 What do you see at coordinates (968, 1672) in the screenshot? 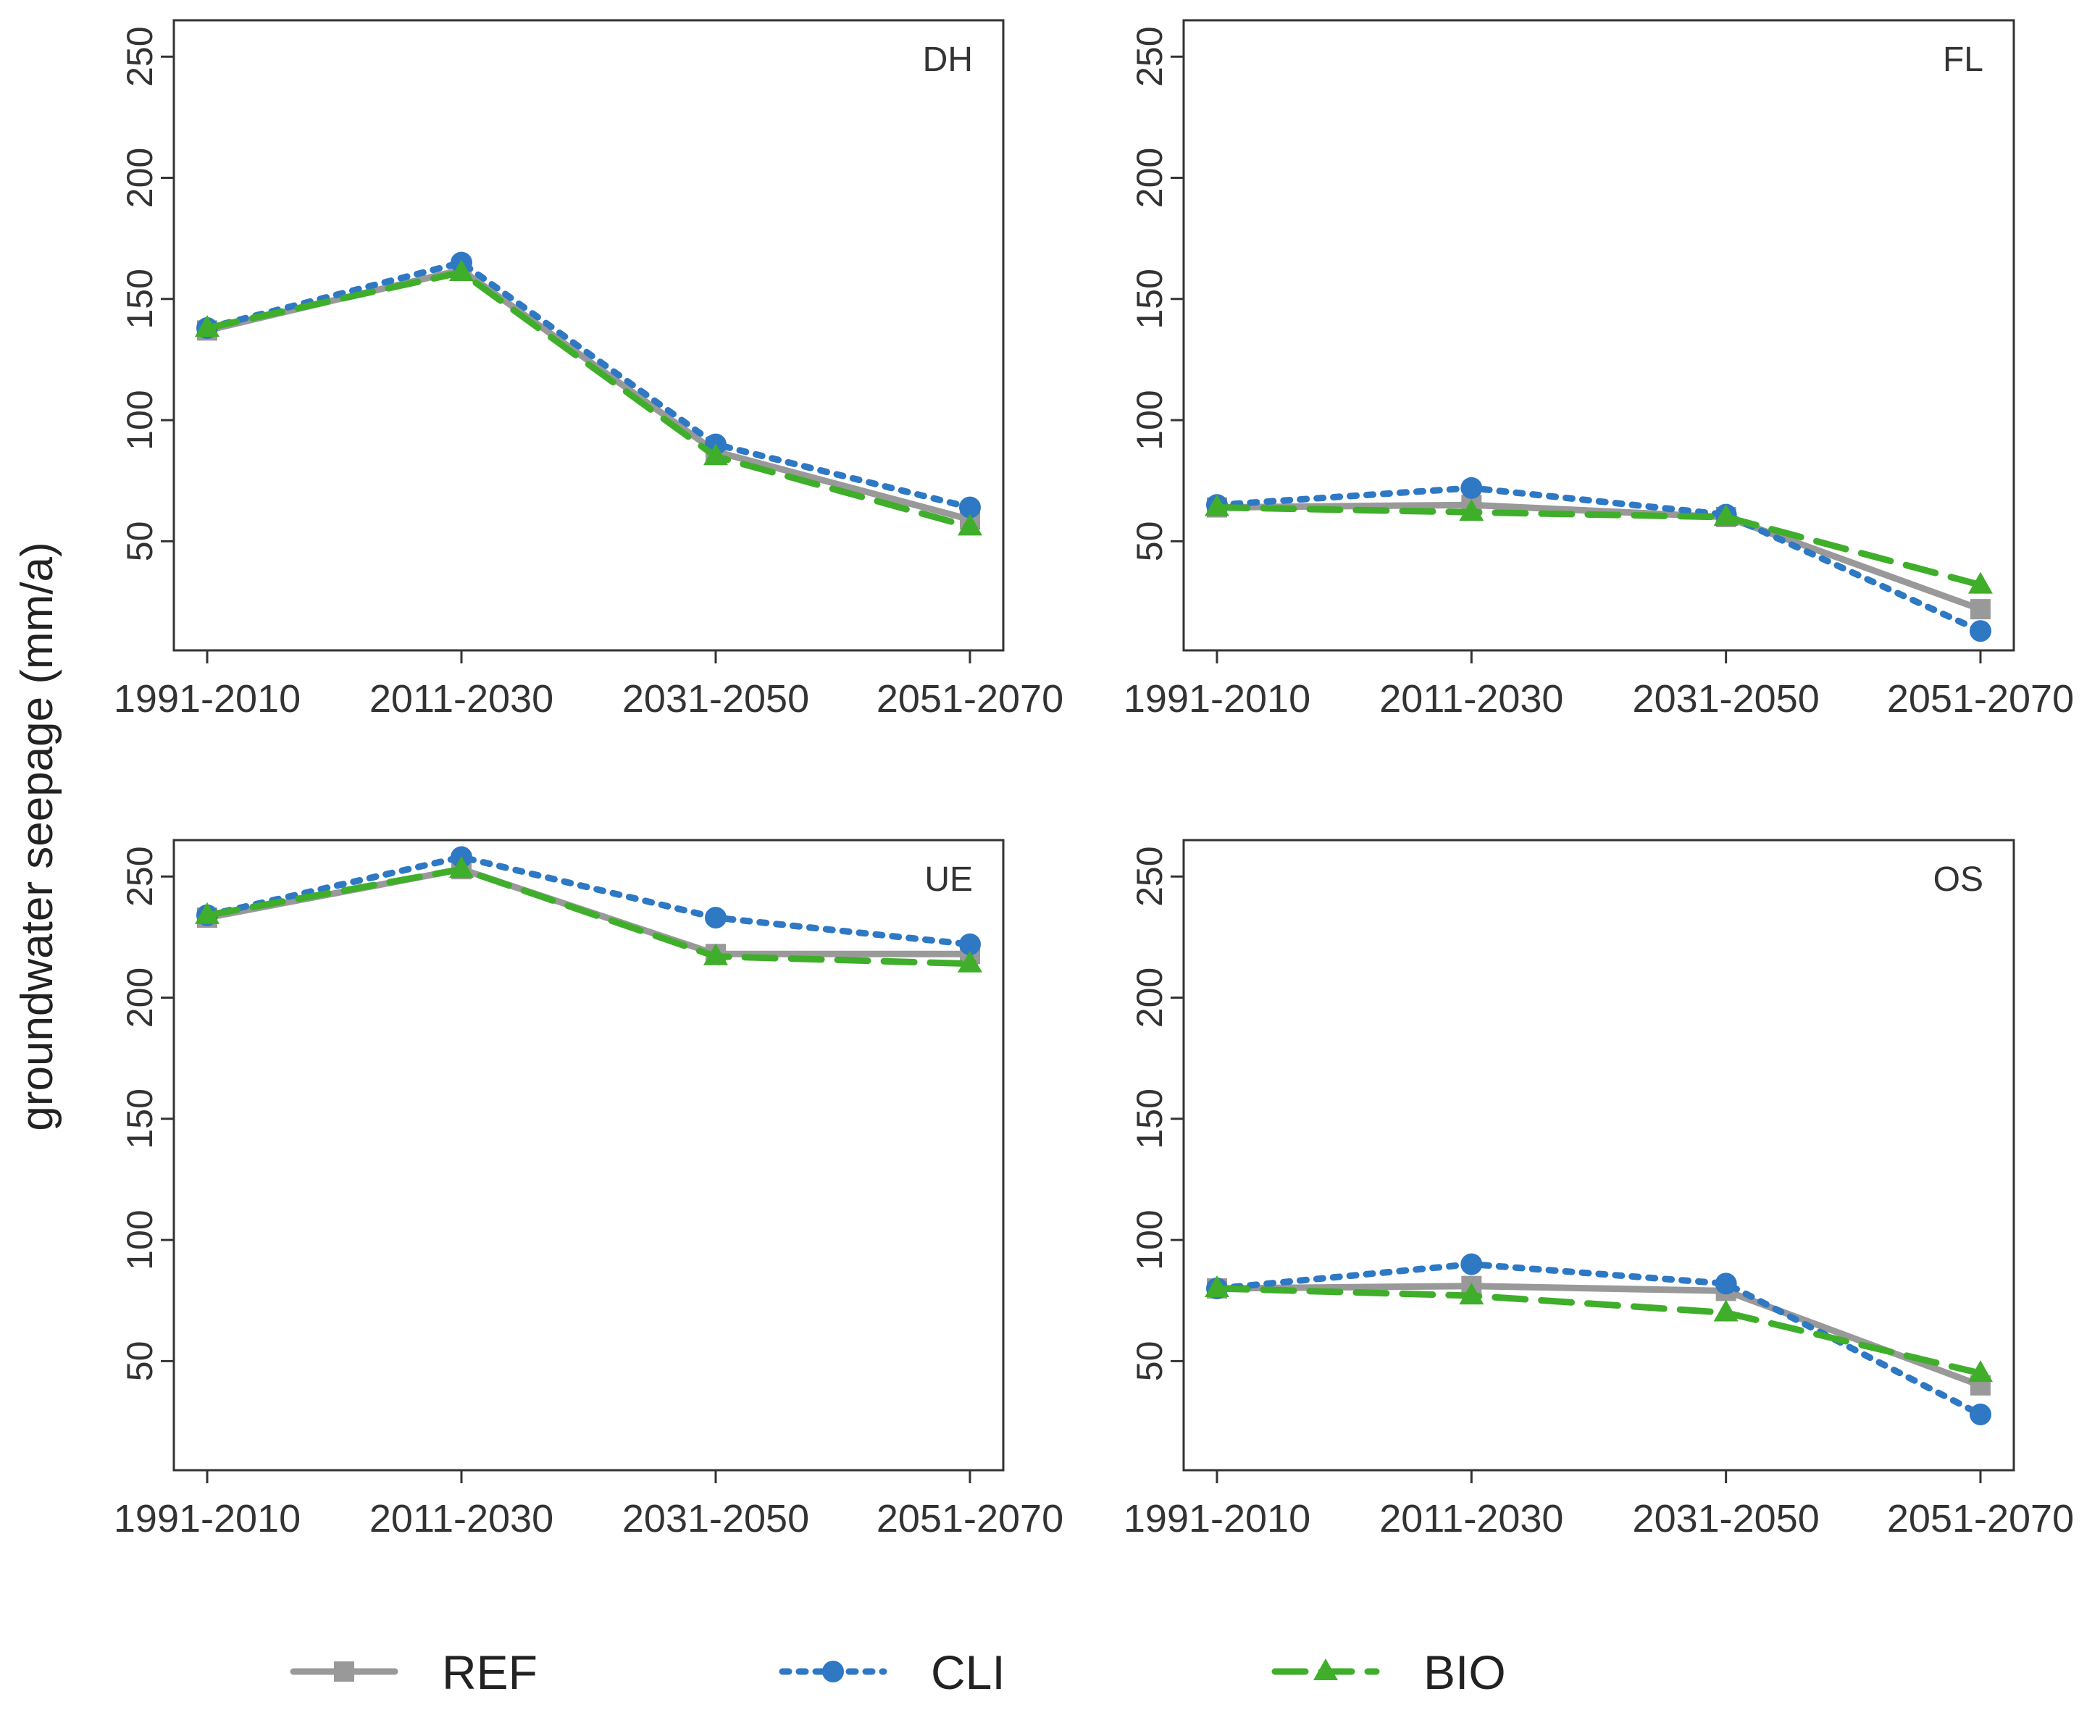
I see `legend-label-cli: CLI` at bounding box center [968, 1672].